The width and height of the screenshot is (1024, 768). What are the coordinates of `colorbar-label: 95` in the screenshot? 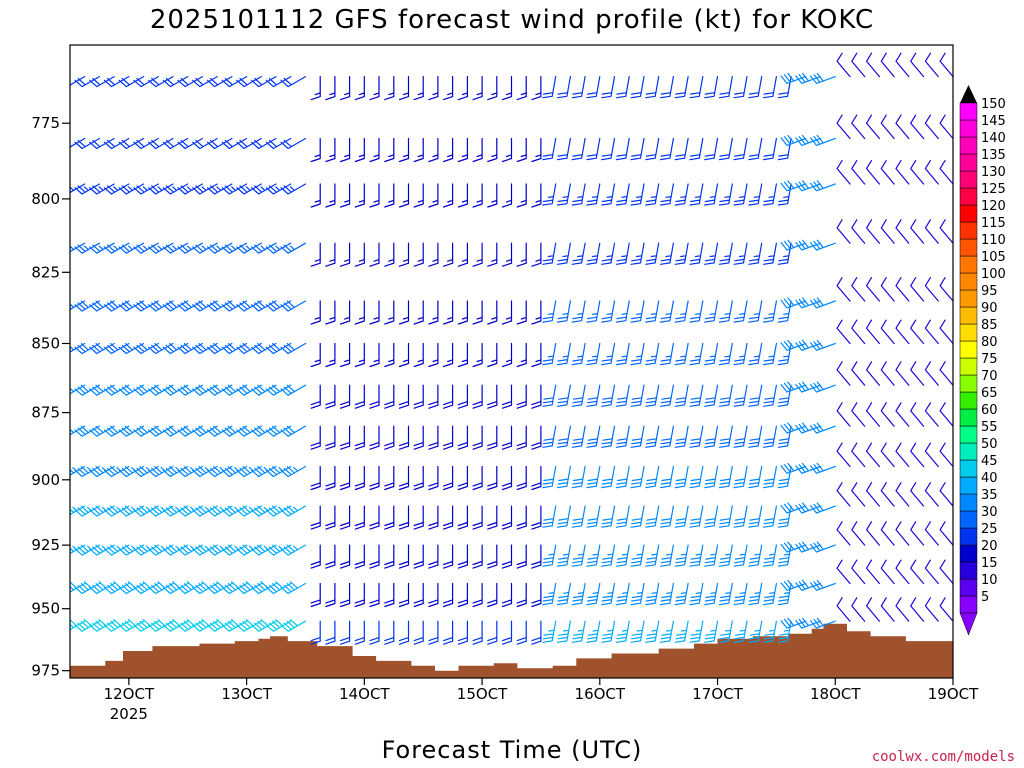 It's located at (989, 291).